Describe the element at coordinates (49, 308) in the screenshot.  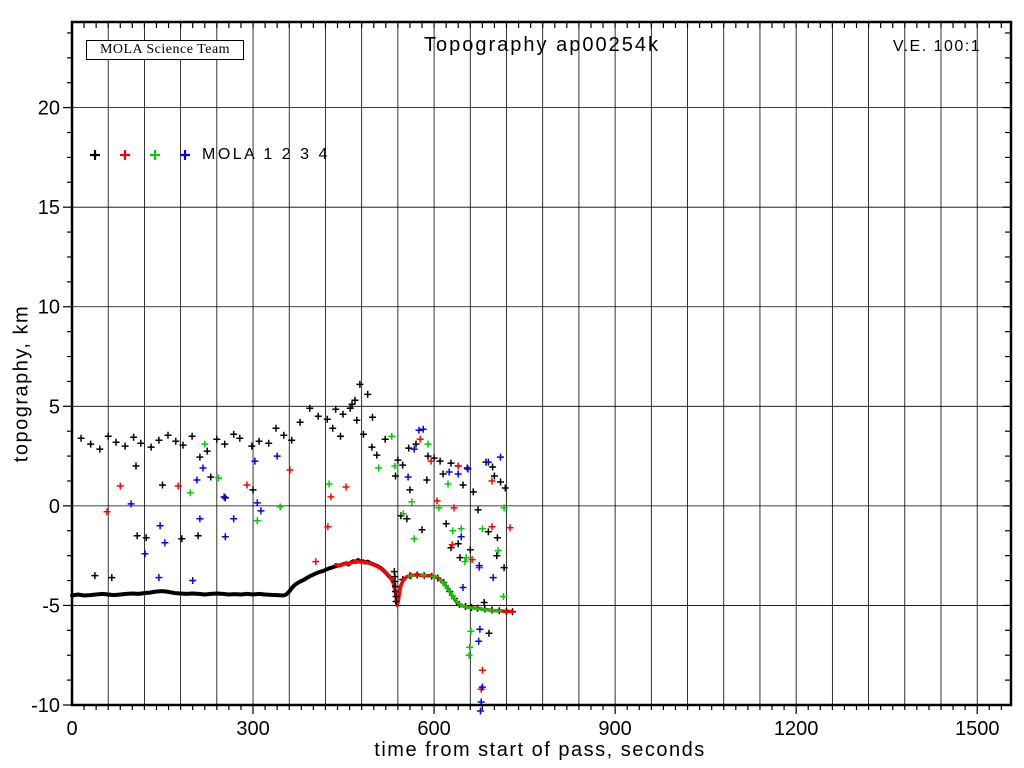
I see `svg-text: 10` at that location.